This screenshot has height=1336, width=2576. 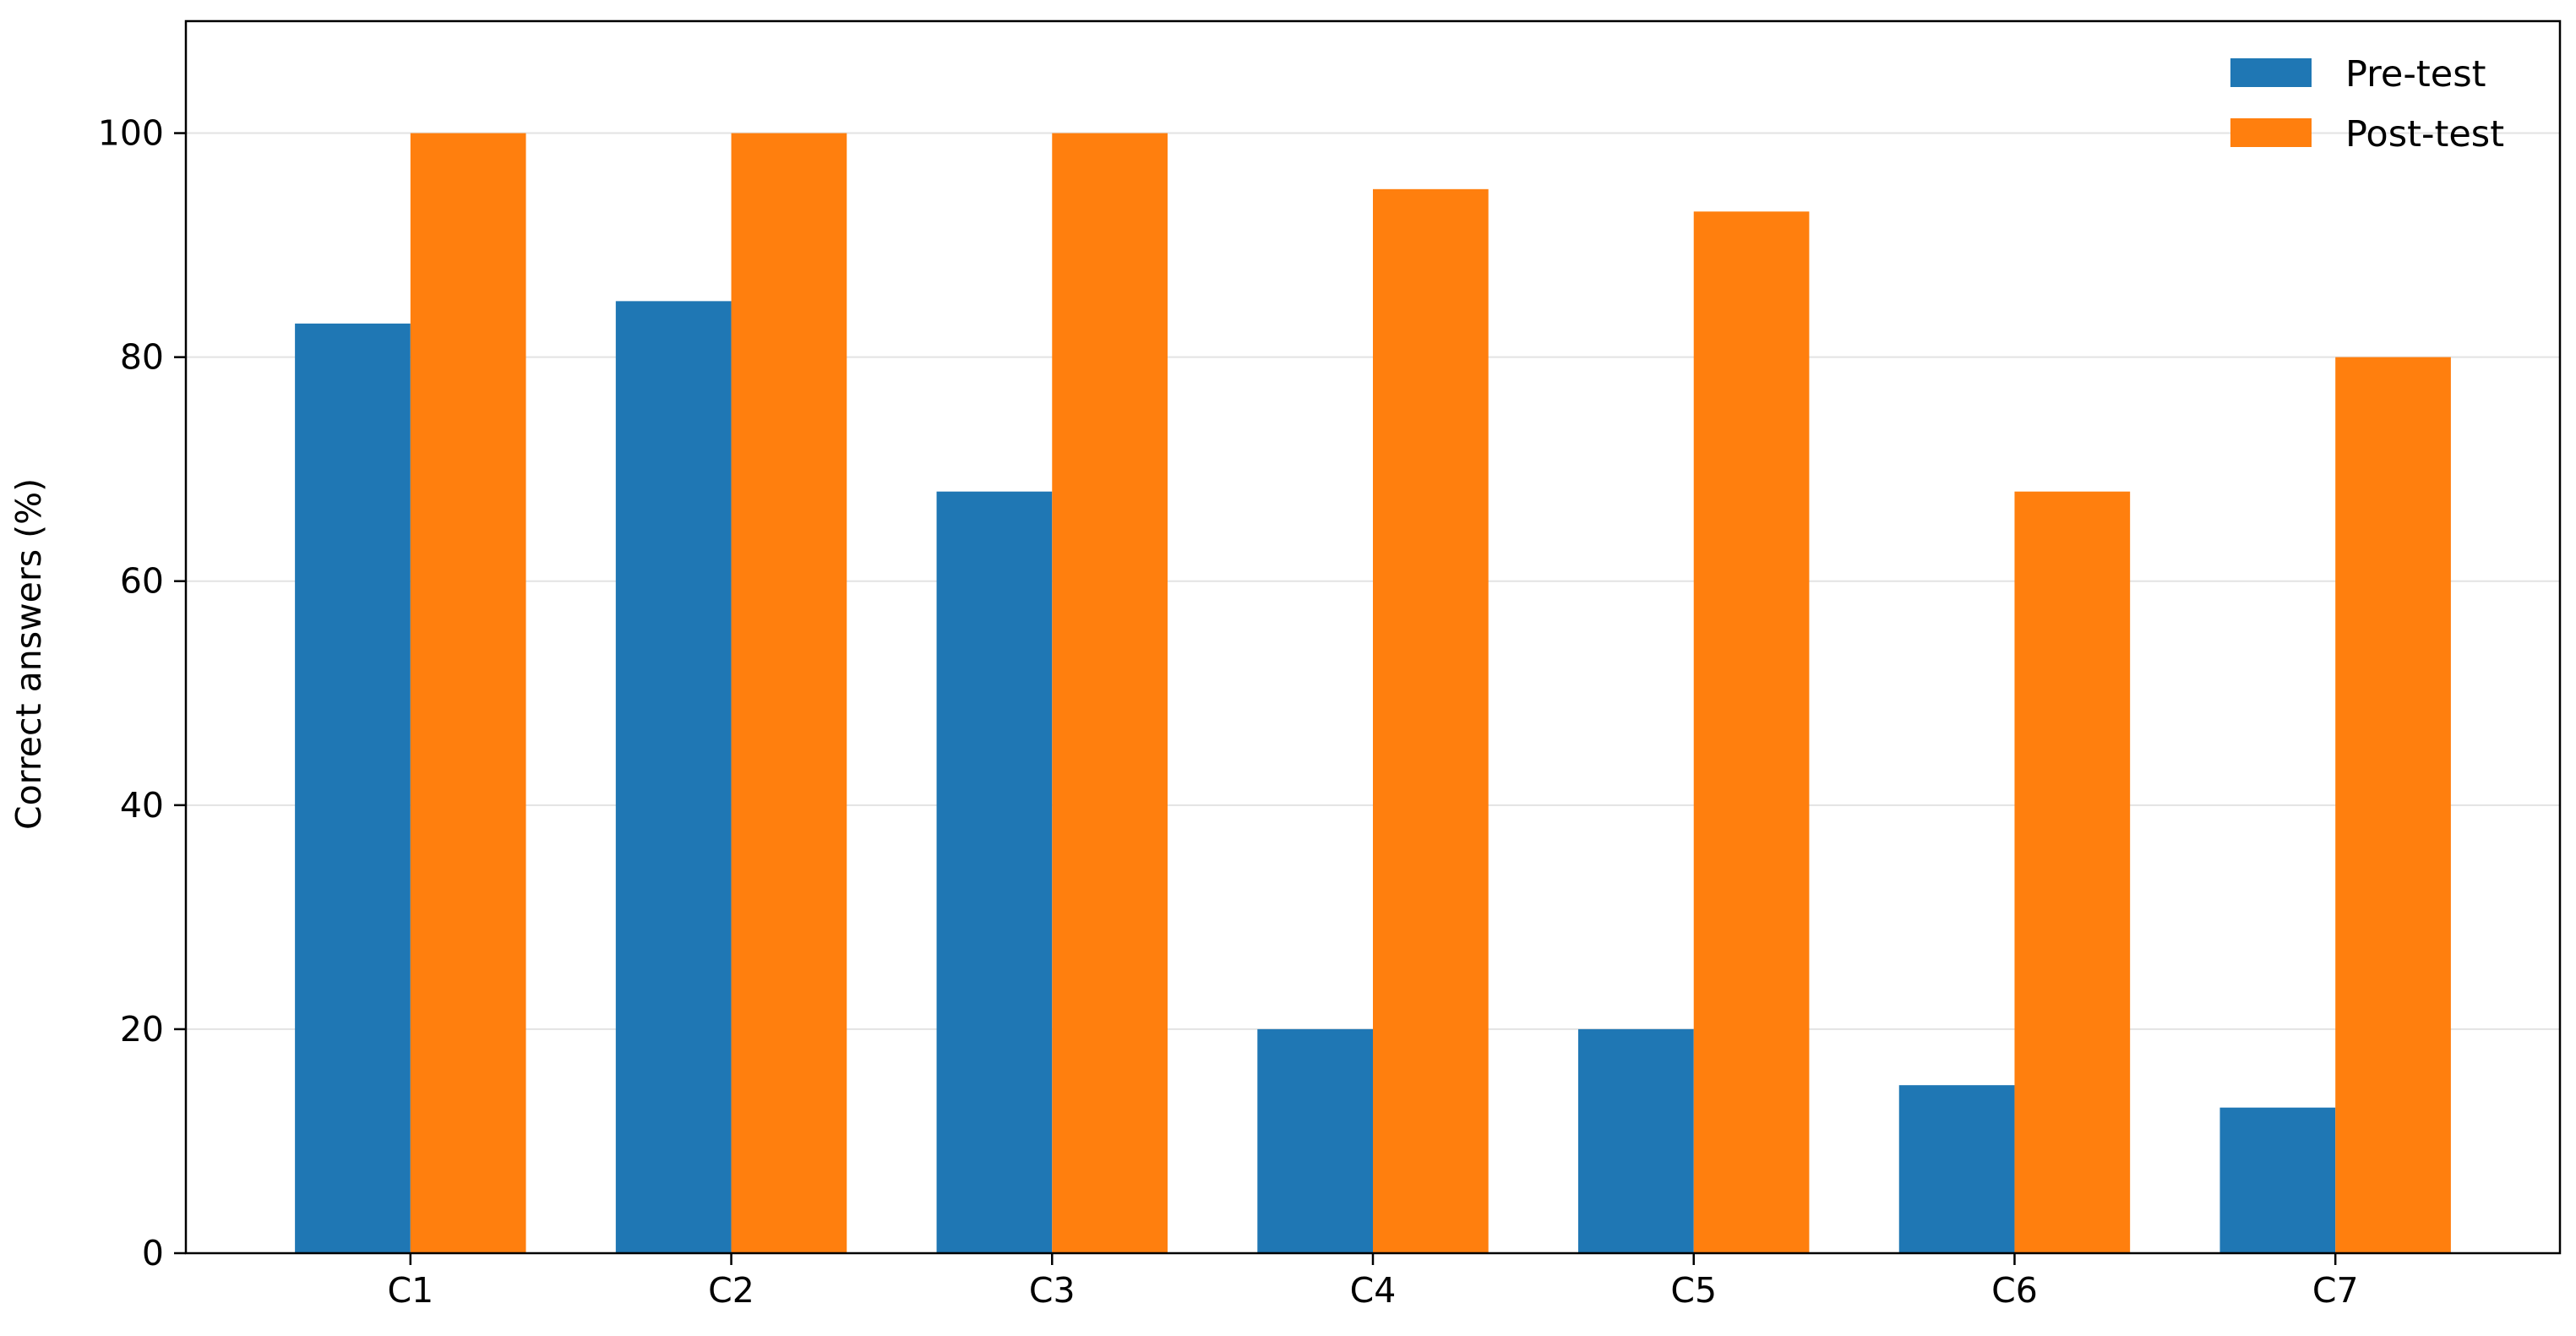 I want to click on legend-label: Post-test, so click(x=2424, y=134).